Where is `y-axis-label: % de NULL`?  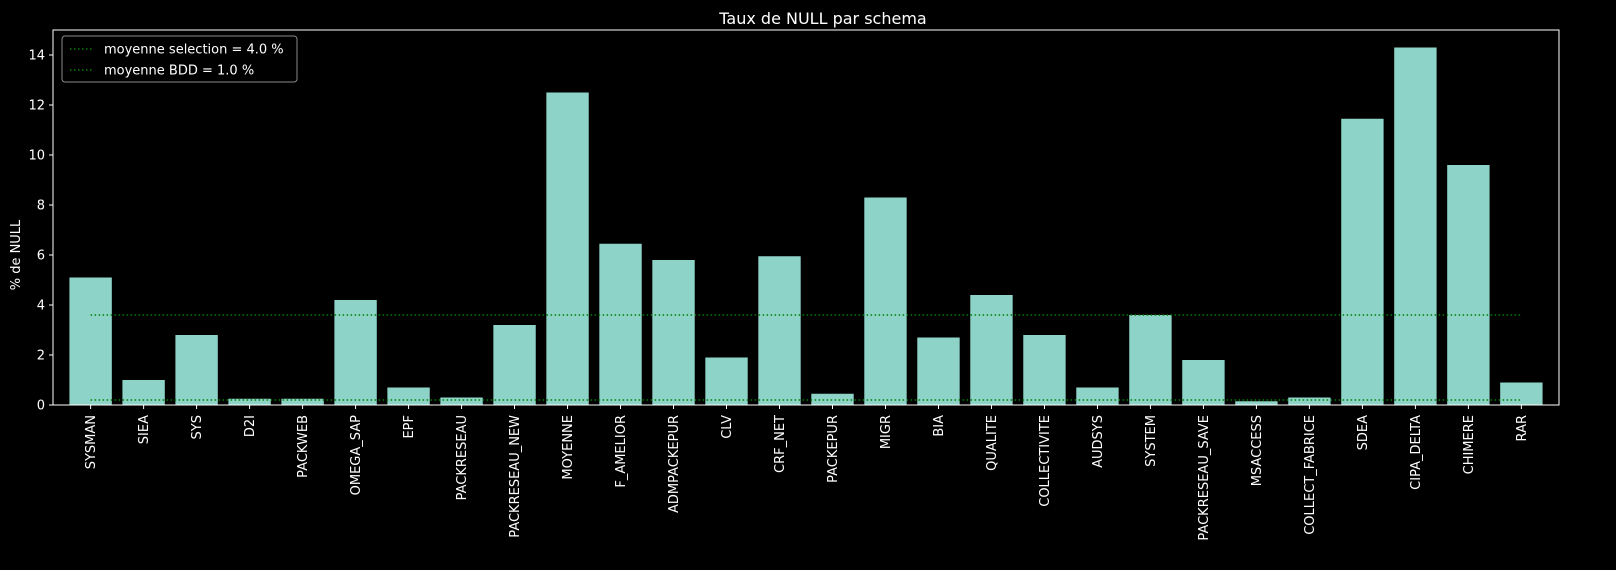
y-axis-label: % de NULL is located at coordinates (16, 254).